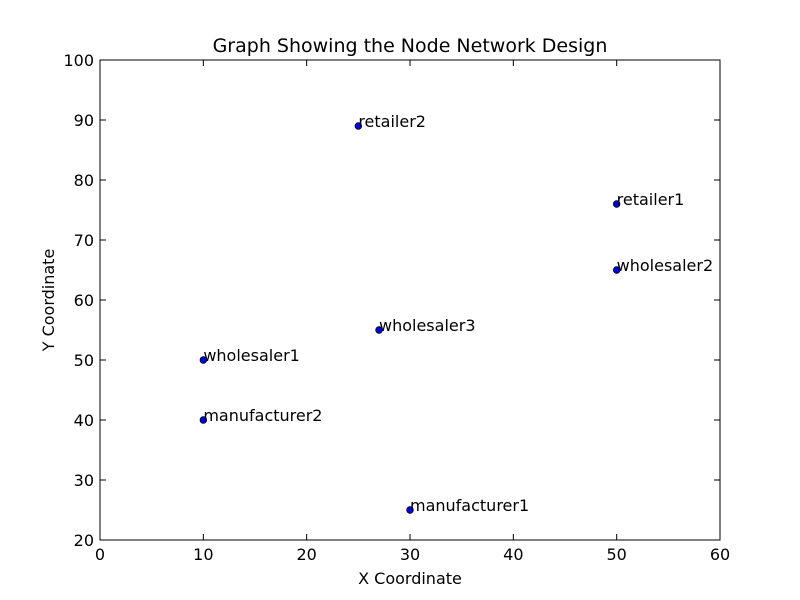  Describe the element at coordinates (410, 554) in the screenshot. I see `x-tick-label-3: 30` at that location.